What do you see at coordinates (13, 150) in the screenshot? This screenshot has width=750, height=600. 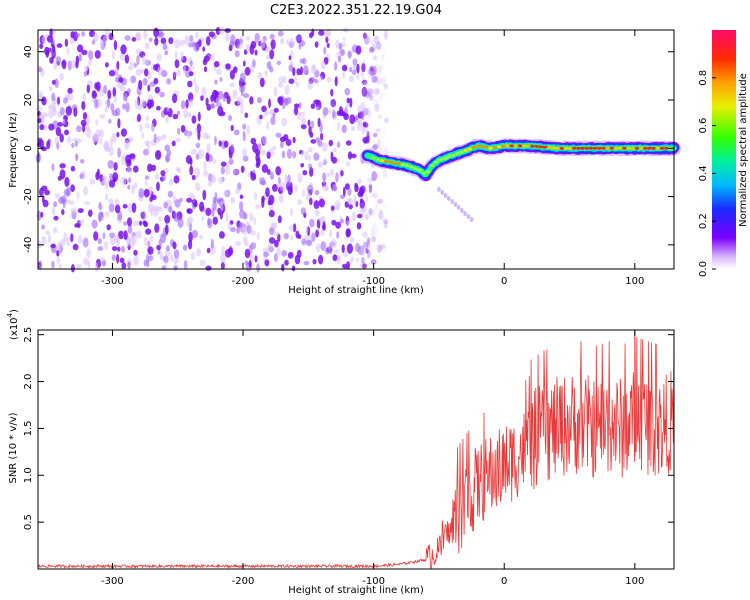 I see `spectrogram-y-axis-label: Frequency (Hz)` at bounding box center [13, 150].